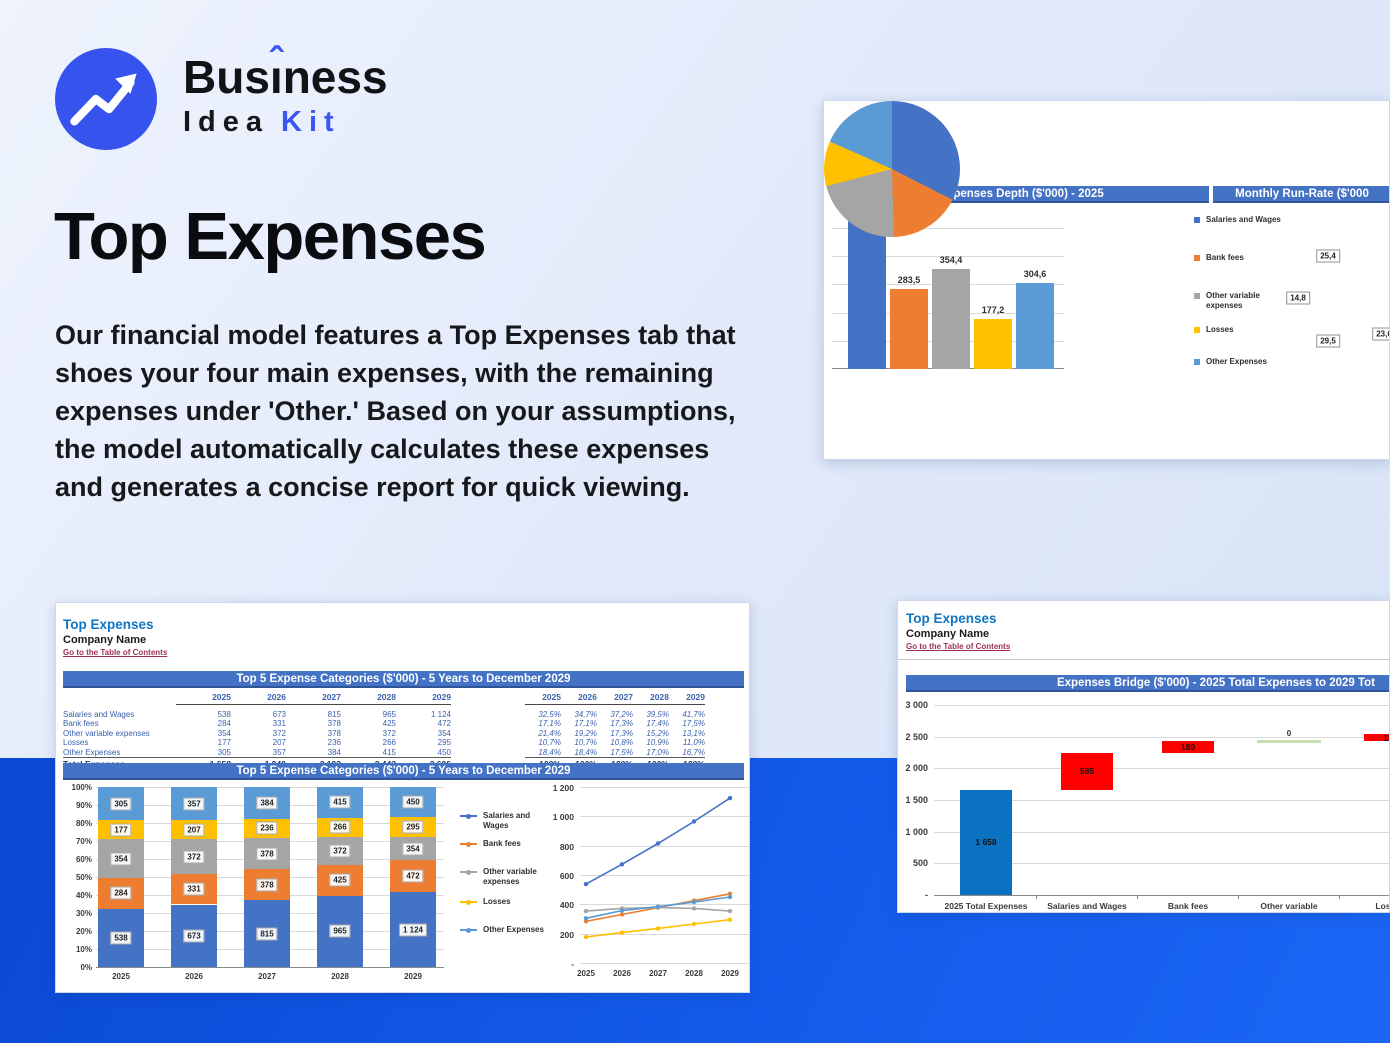 The height and width of the screenshot is (1043, 1390). What do you see at coordinates (502, 843) in the screenshot?
I see `legend-label: Bank fees` at bounding box center [502, 843].